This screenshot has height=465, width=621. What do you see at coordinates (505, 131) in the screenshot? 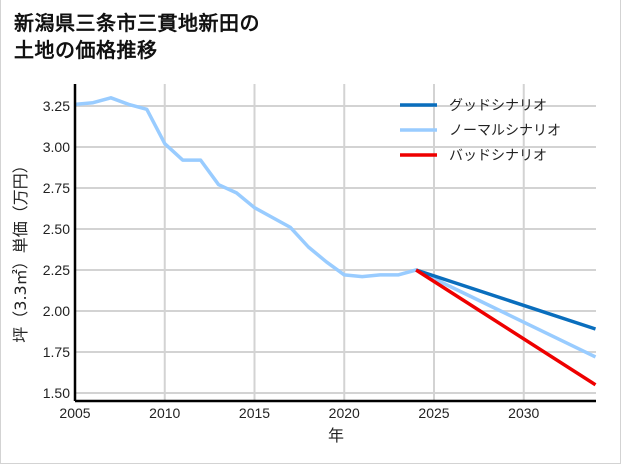
I see `legend-label: ノーマルシナリオ` at bounding box center [505, 131].